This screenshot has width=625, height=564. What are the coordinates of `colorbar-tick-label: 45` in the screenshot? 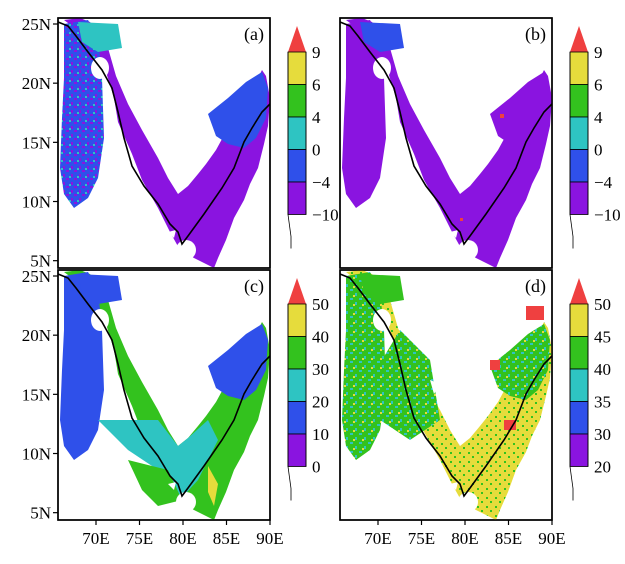 It's located at (602, 337).